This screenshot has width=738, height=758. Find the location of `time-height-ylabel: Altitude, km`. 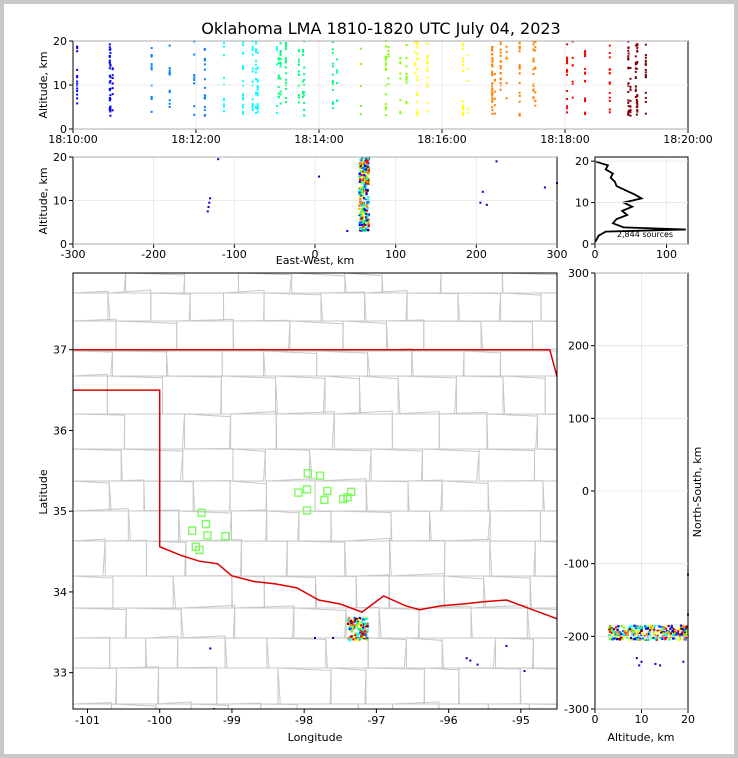

time-height-ylabel: Altitude, km is located at coordinates (43, 84).